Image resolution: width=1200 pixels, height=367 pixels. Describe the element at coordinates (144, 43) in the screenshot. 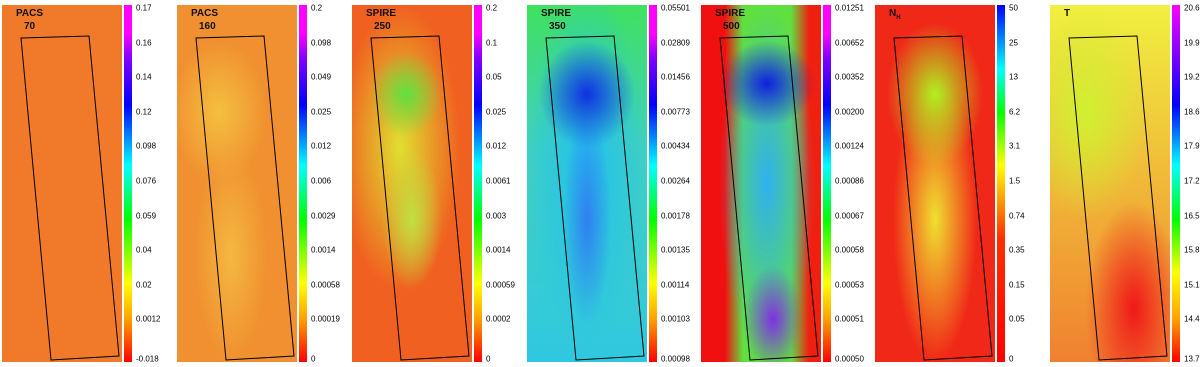

I see `colorbar-tick-label: 0.16` at that location.